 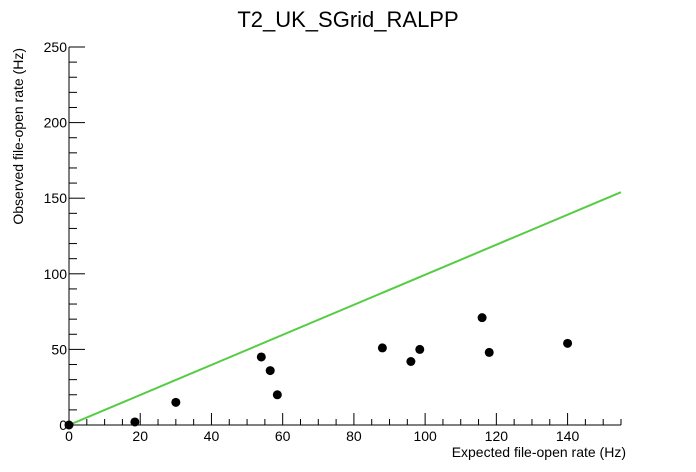 What do you see at coordinates (63, 425) in the screenshot?
I see `y-tick-label: 0` at bounding box center [63, 425].